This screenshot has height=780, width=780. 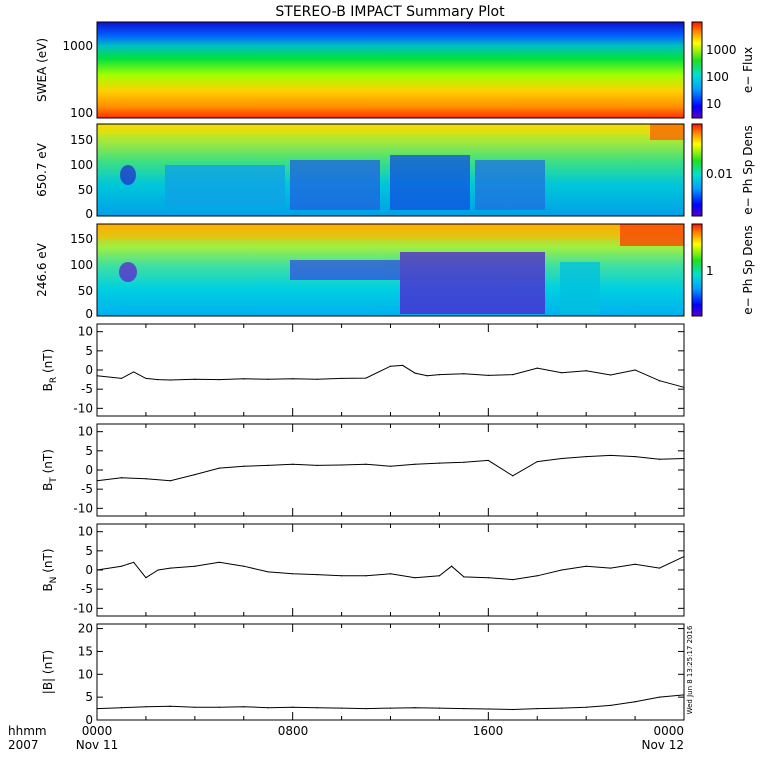 I want to click on pad-650-ytick-100: 100, so click(x=81, y=165).